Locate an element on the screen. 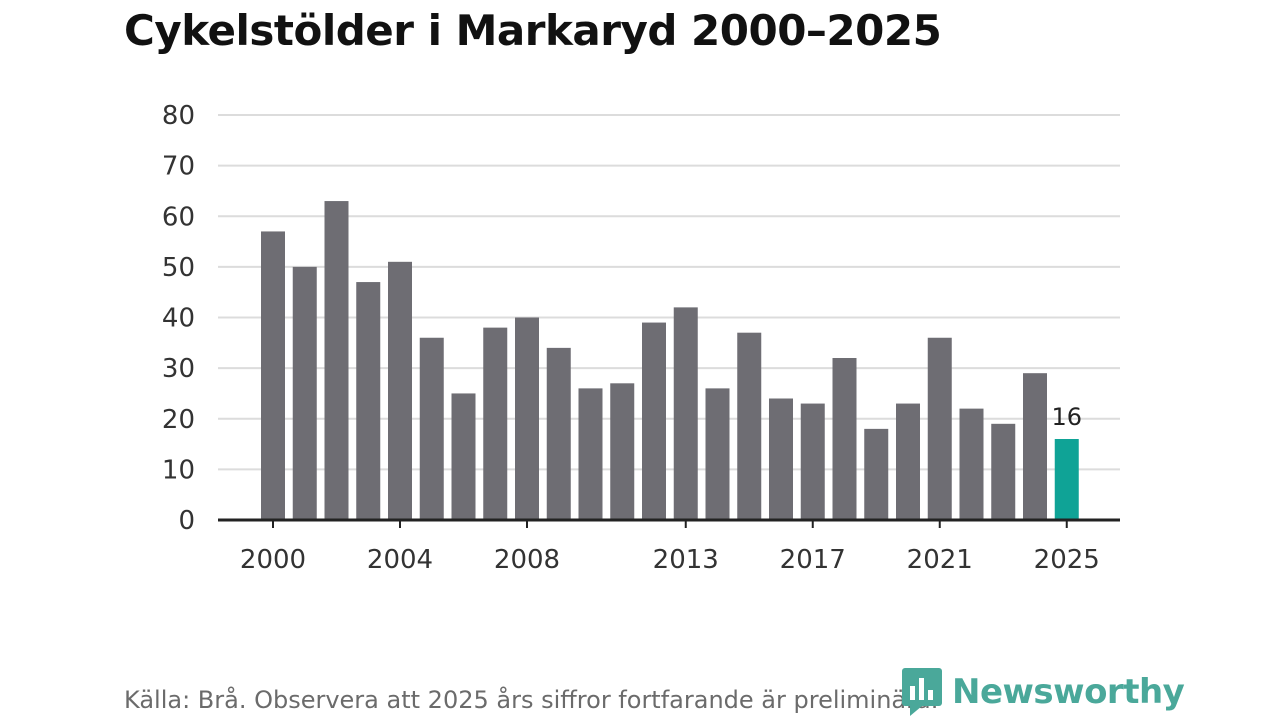 This screenshot has height=720, width=1280. y-tick-label-30: 30 is located at coordinates (178, 369).